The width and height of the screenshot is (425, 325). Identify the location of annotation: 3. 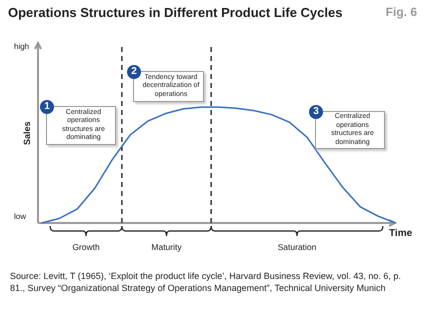
(316, 112).